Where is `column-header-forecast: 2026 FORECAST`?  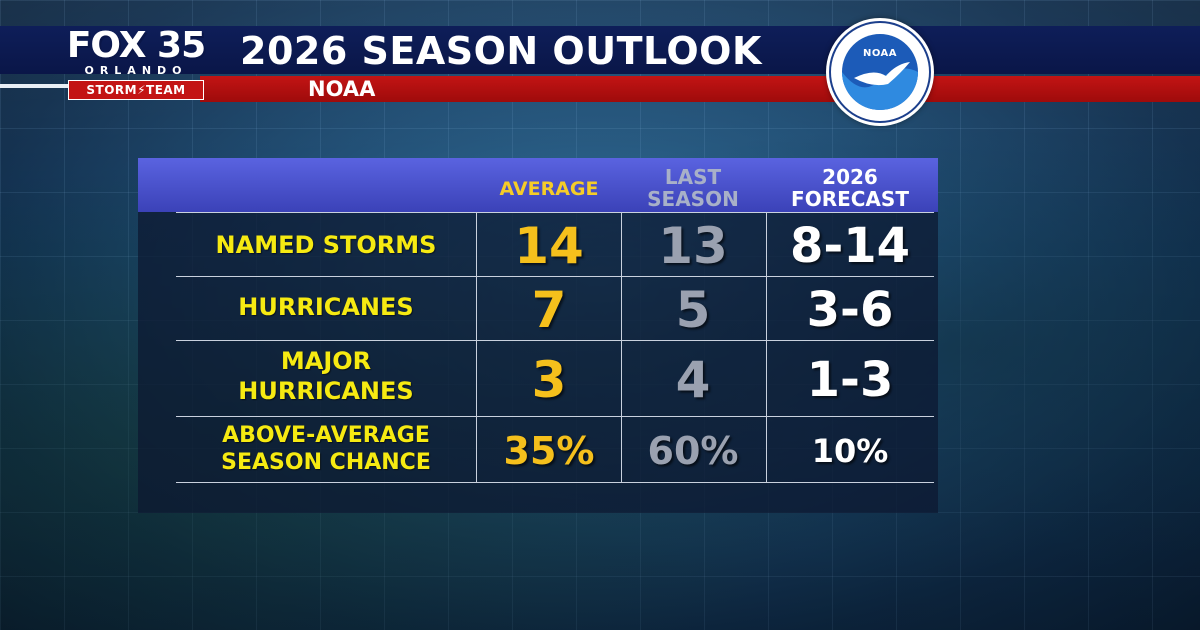
column-header-forecast: 2026 FORECAST is located at coordinates (850, 188).